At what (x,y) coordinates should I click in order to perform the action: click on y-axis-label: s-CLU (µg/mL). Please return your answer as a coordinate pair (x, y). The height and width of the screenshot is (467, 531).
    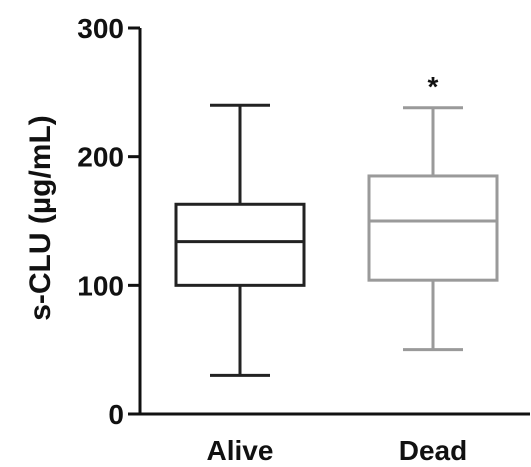
    Looking at the image, I should click on (40, 218).